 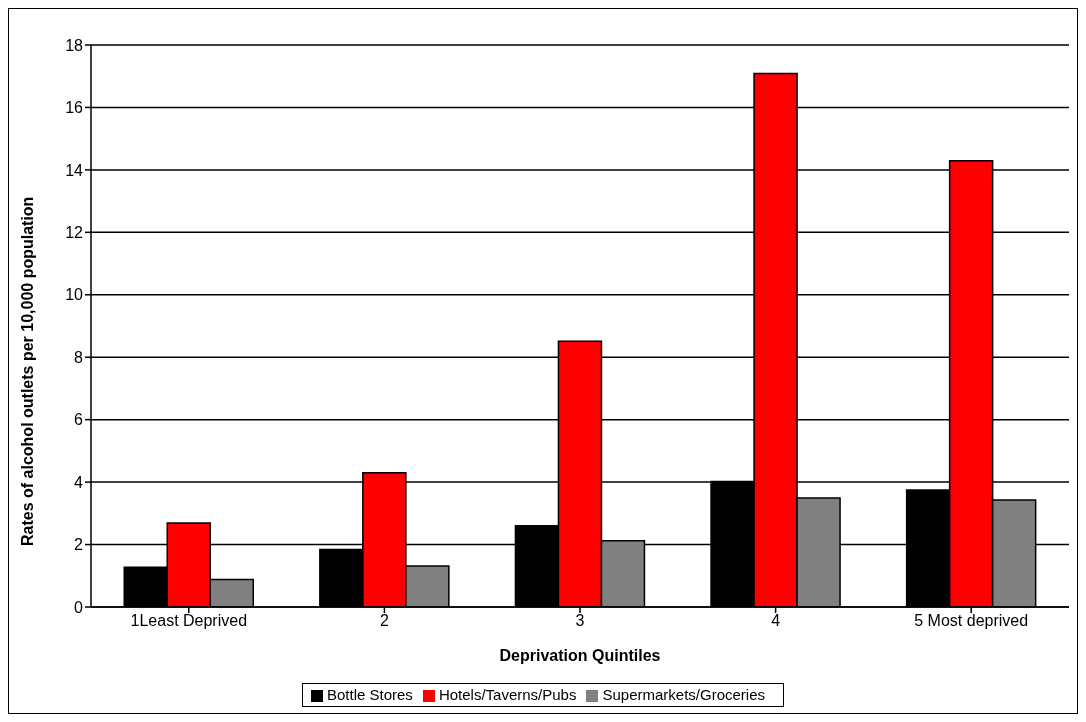 What do you see at coordinates (79, 607) in the screenshot?
I see `y-tick-label: 0` at bounding box center [79, 607].